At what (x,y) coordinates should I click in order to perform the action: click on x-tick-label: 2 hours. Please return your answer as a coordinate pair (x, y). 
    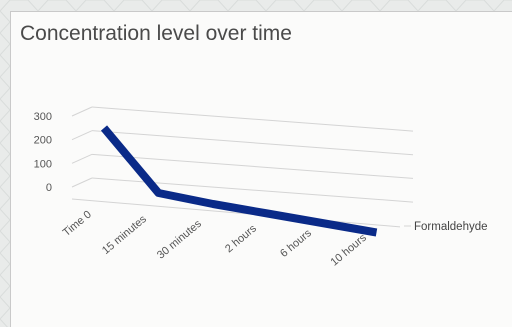
    Looking at the image, I should click on (241, 238).